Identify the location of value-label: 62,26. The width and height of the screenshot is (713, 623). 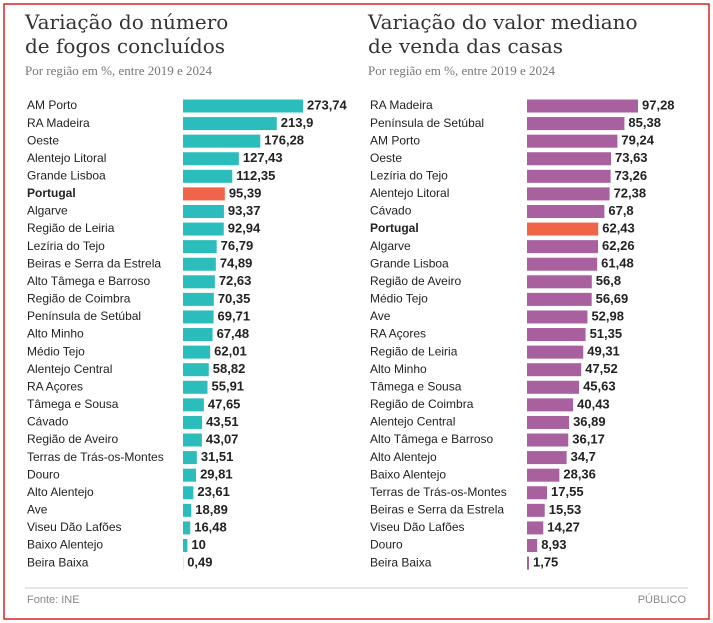
(618, 245).